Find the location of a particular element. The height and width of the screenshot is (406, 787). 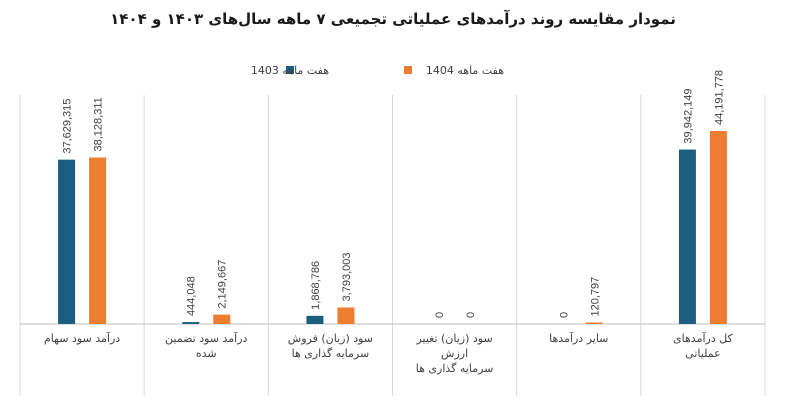

value-label-series2-cat5: 120,797 is located at coordinates (595, 297).